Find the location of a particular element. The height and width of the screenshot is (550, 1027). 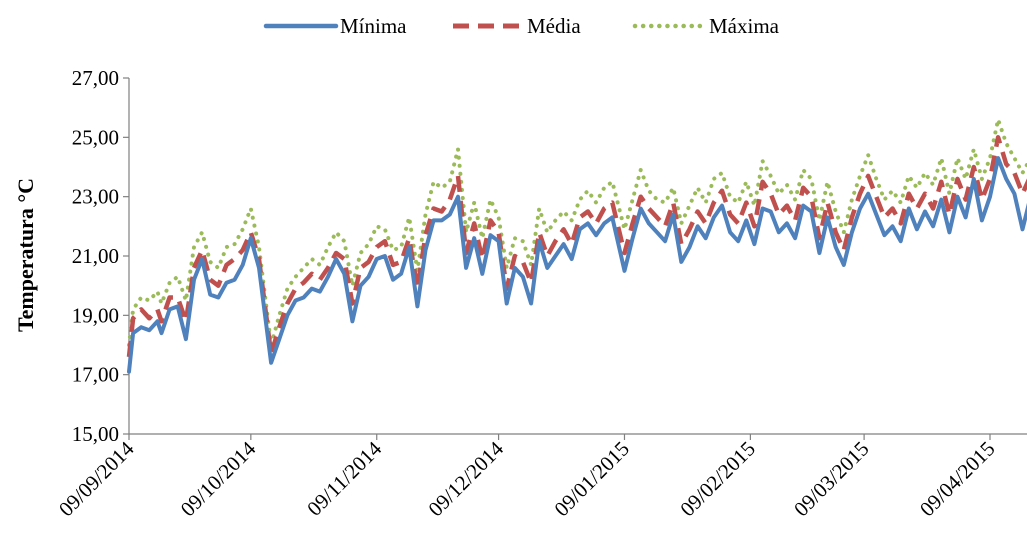

y-tick-label: 21,00 is located at coordinates (95, 256).